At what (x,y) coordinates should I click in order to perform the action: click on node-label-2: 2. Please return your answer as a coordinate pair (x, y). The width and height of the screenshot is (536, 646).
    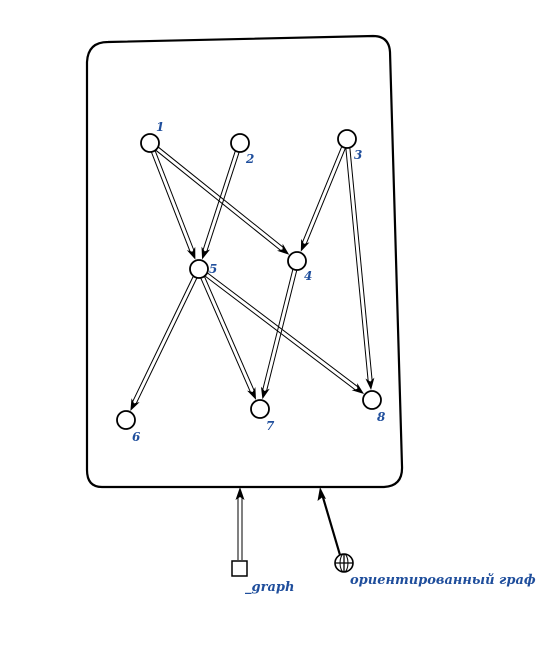
    Looking at the image, I should click on (249, 159).